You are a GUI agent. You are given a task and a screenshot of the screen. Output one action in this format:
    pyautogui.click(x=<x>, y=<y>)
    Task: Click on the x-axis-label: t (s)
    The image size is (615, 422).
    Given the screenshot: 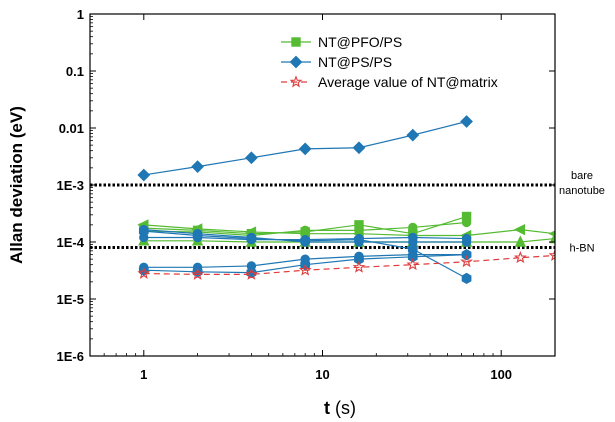 What is the action you would take?
    pyautogui.click(x=340, y=408)
    